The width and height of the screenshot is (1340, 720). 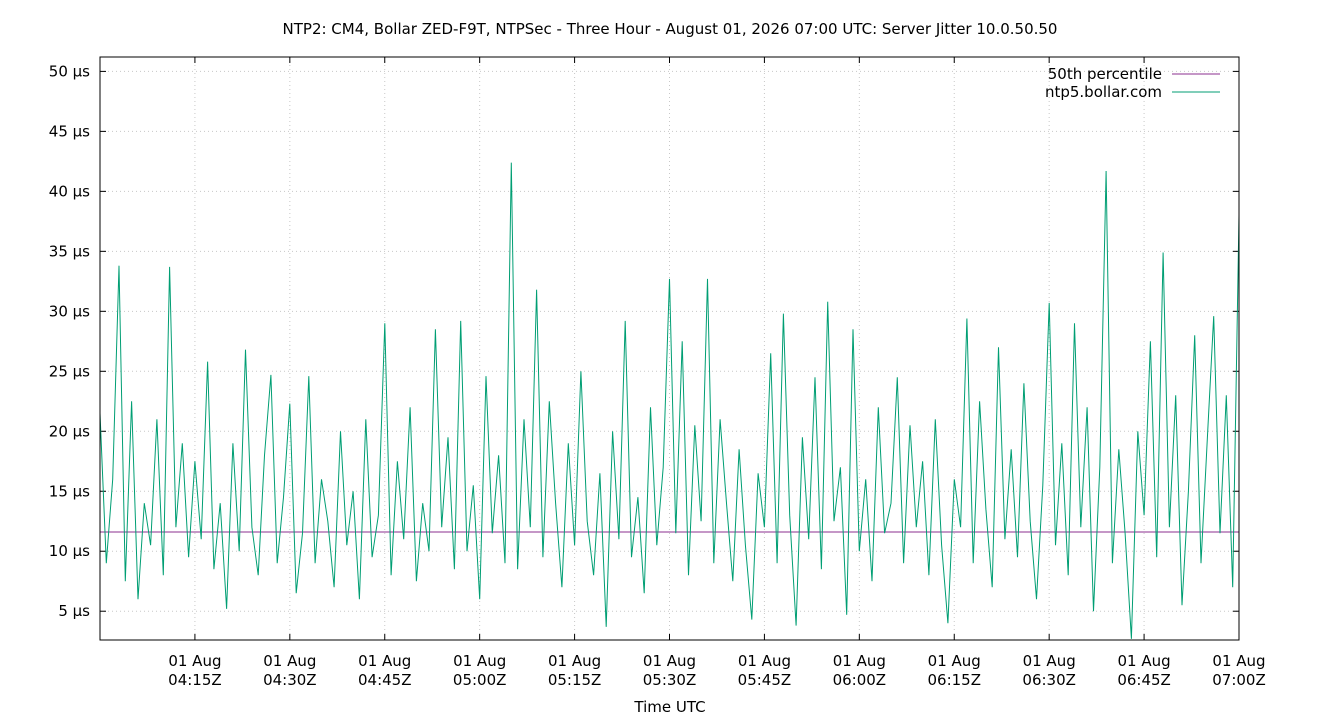 I want to click on x-tick-time-label: 05:00Z, so click(x=480, y=680).